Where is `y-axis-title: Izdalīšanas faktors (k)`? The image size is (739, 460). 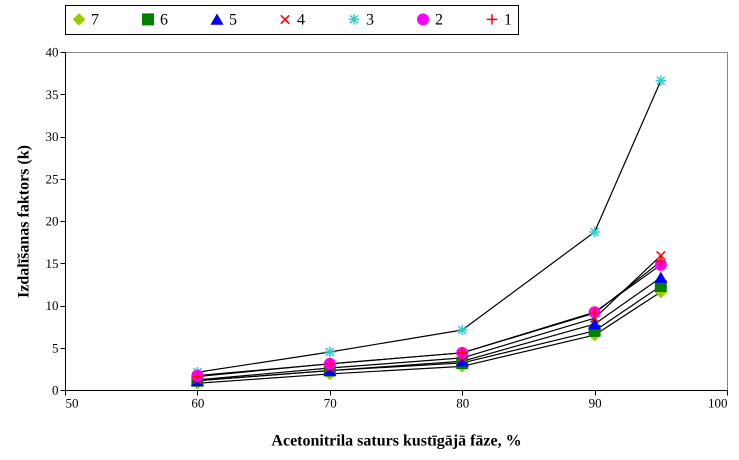
y-axis-title: Izdalīšanas faktors (k) is located at coordinates (24, 221).